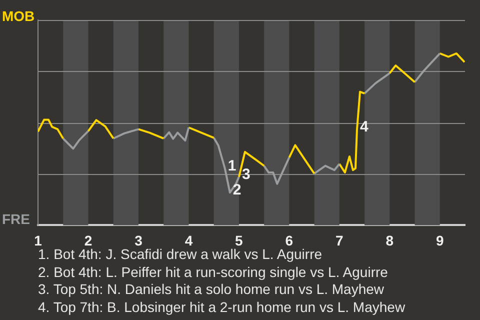 Image resolution: width=480 pixels, height=320 pixels. I want to click on x-tick-label: 8, so click(390, 240).